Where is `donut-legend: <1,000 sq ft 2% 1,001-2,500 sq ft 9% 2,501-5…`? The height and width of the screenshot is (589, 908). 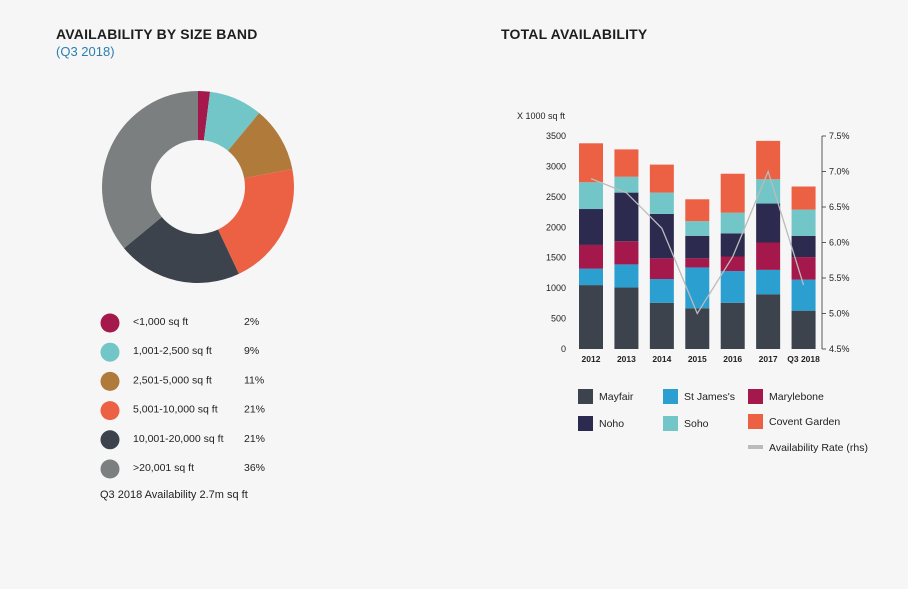
donut-legend: <1,000 sq ft 2% 1,001-2,500 sq ft 9% 2,501-5… is located at coordinates (182, 396).